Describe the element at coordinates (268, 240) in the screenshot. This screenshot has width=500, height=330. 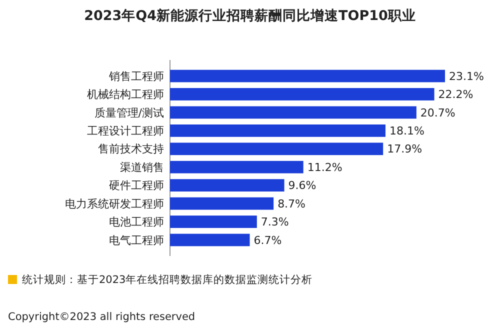
I see `data-label: 6.7%` at that location.